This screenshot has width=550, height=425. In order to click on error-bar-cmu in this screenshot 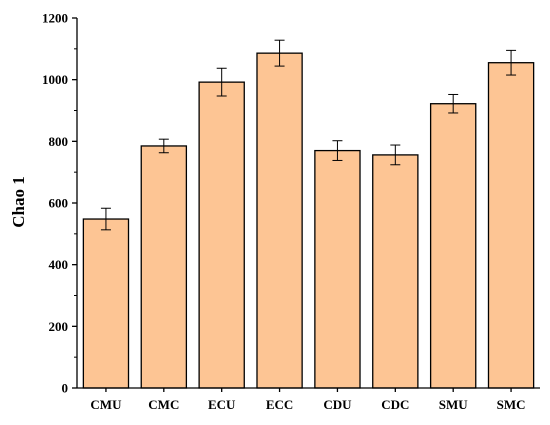, I will do `click(105, 219)`.